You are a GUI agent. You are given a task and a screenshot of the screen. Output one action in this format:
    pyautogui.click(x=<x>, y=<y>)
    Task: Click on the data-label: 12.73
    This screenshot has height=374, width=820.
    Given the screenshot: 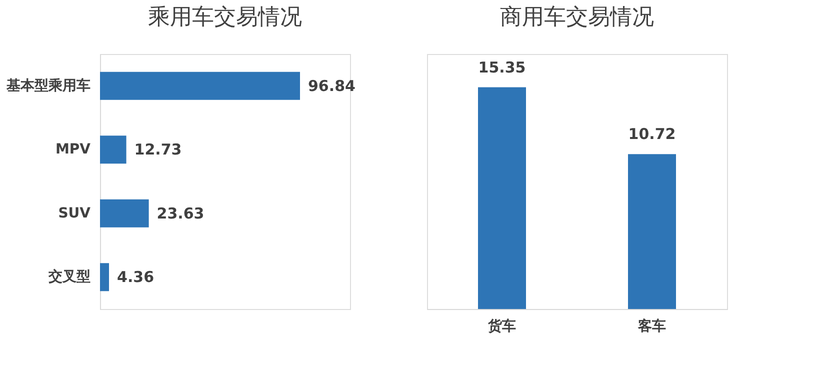 What is the action you would take?
    pyautogui.click(x=158, y=149)
    